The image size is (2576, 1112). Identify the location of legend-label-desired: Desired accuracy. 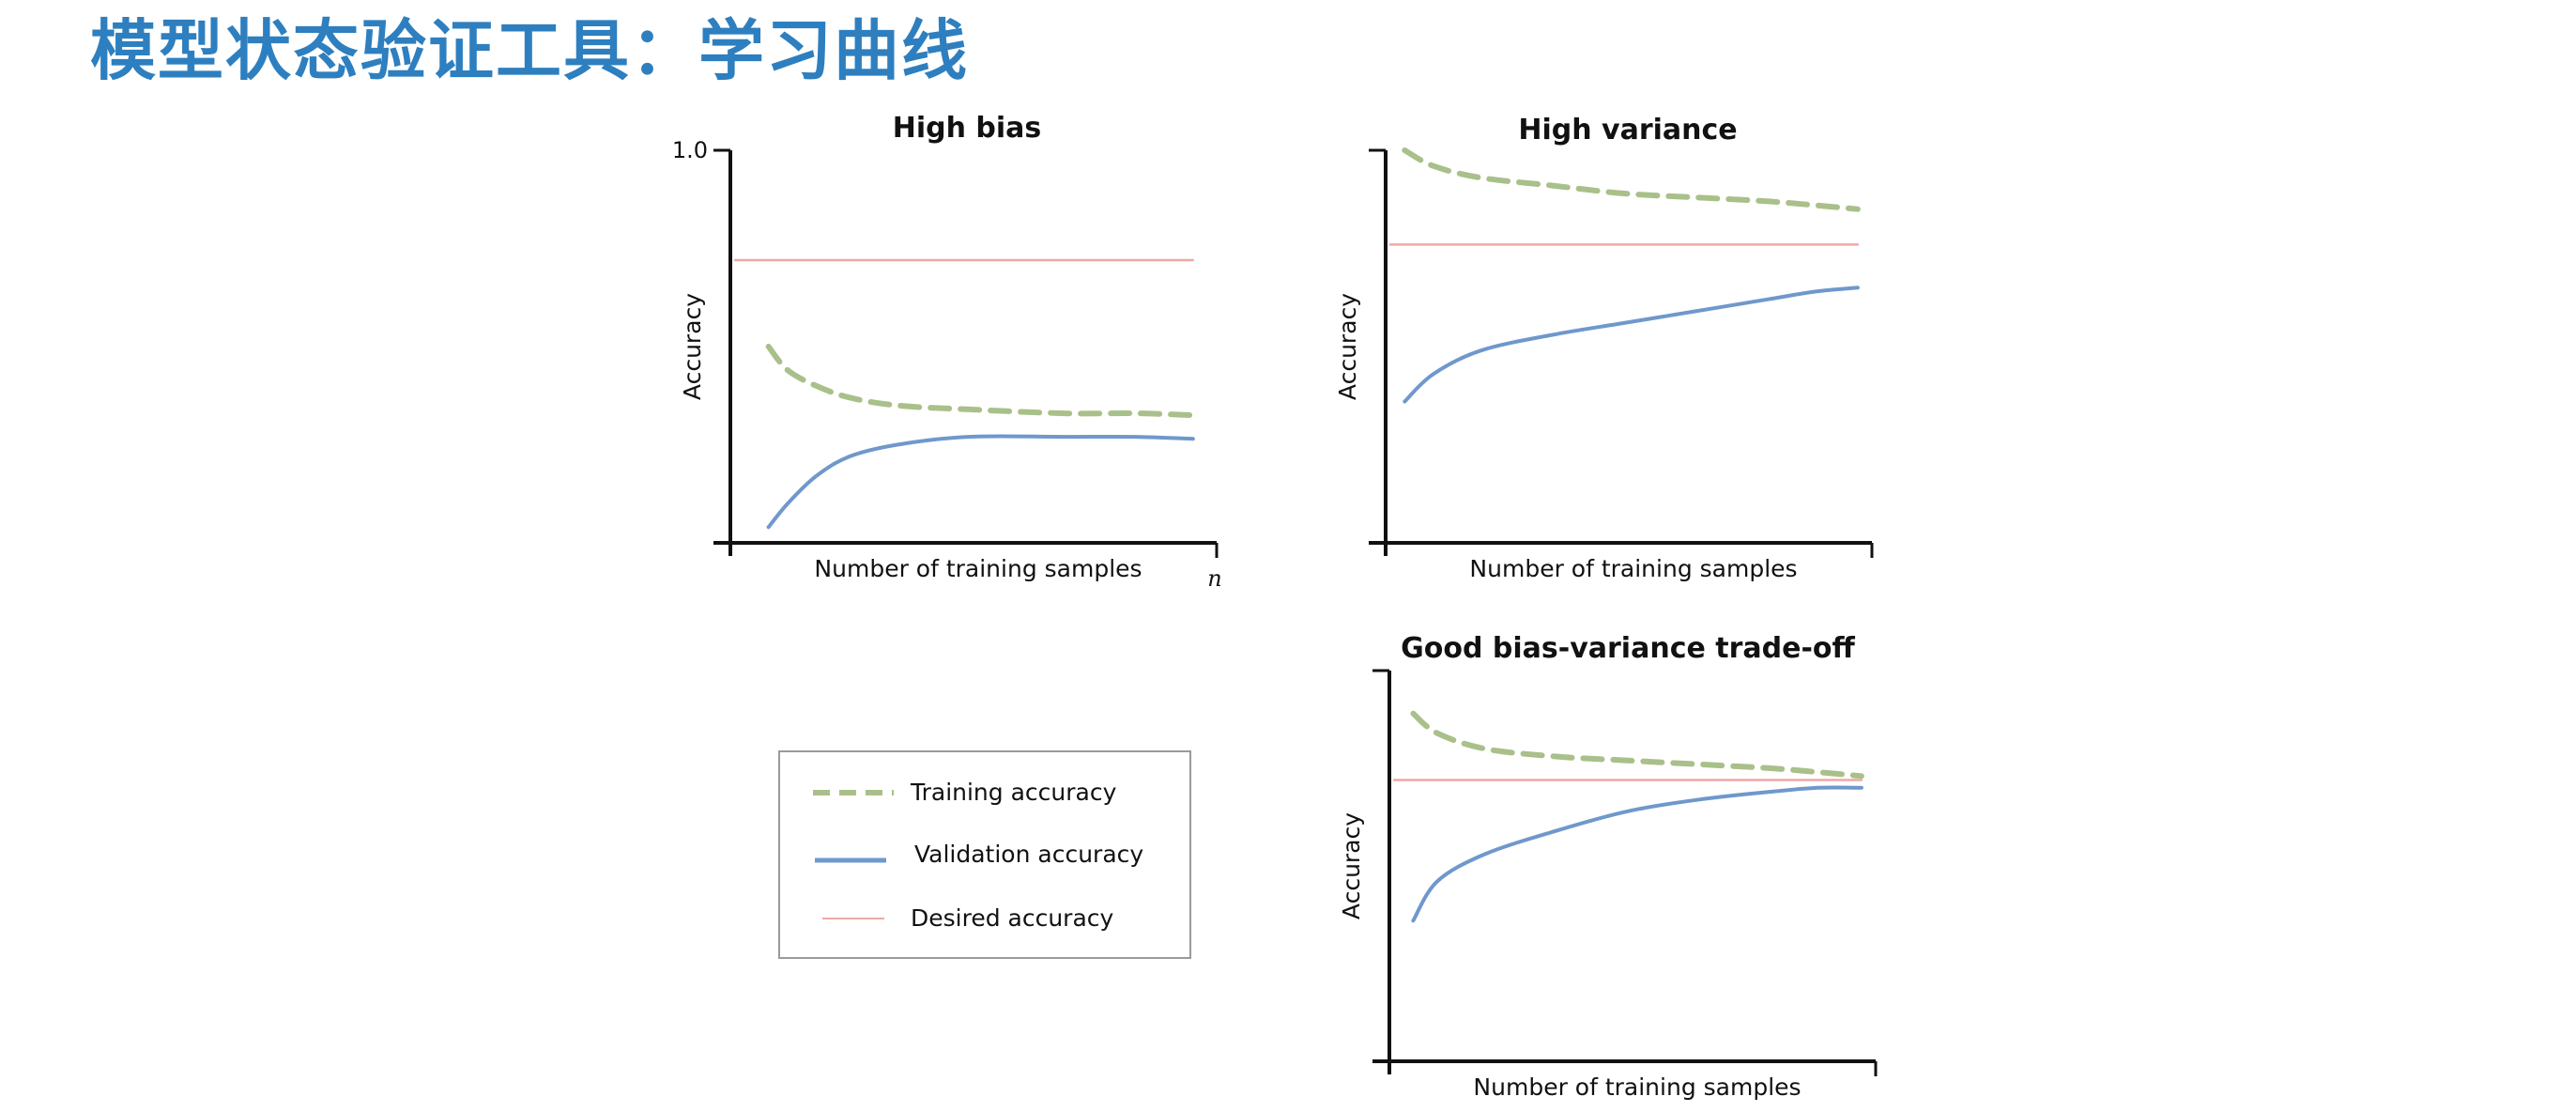
(1013, 918).